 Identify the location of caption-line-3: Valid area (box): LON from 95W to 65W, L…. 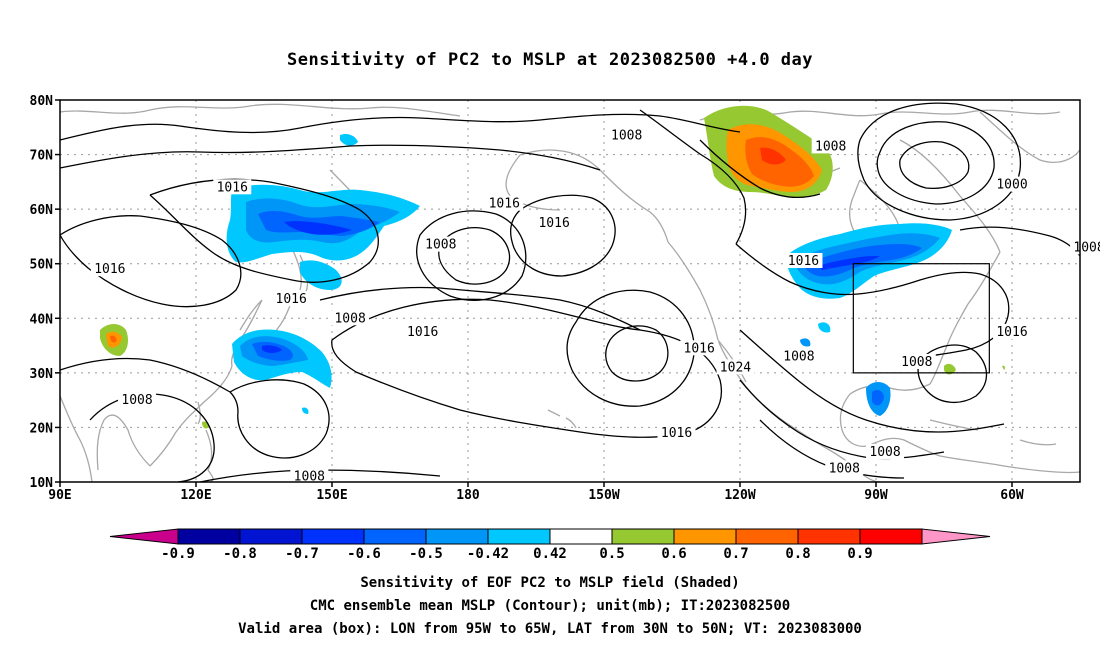
(550, 629).